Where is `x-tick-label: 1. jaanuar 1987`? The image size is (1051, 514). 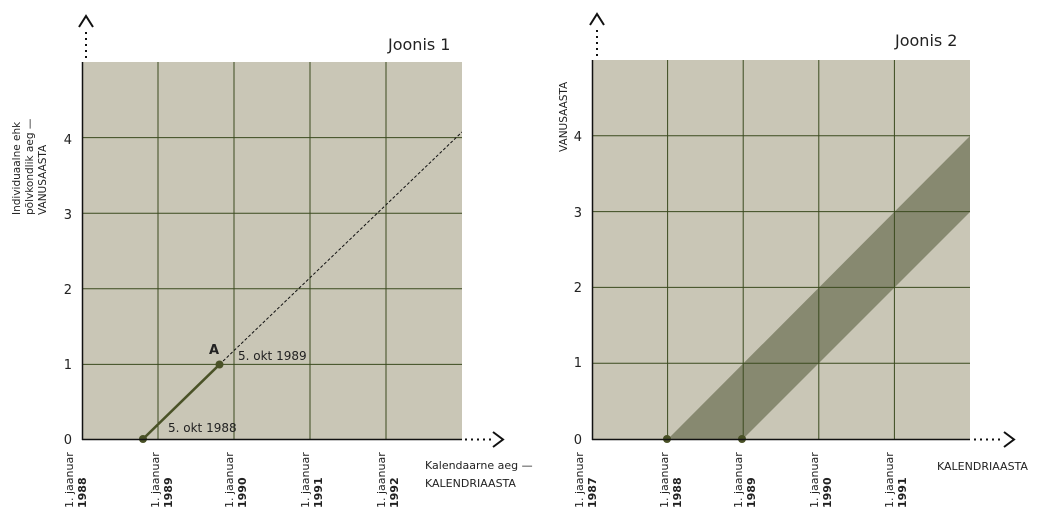
x-tick-label: 1. jaanuar 1987 is located at coordinates (586, 480).